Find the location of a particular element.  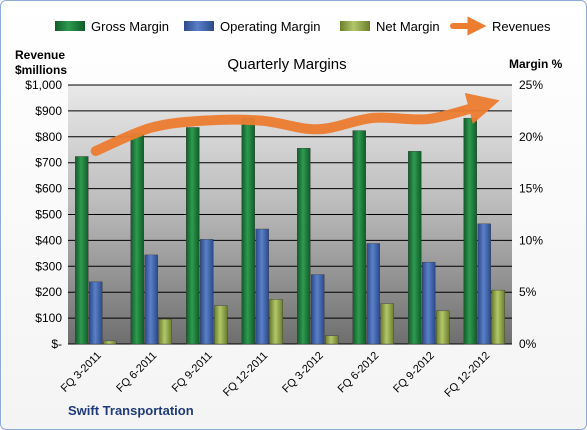

category-label: FQ 3-2011 is located at coordinates (81, 372).